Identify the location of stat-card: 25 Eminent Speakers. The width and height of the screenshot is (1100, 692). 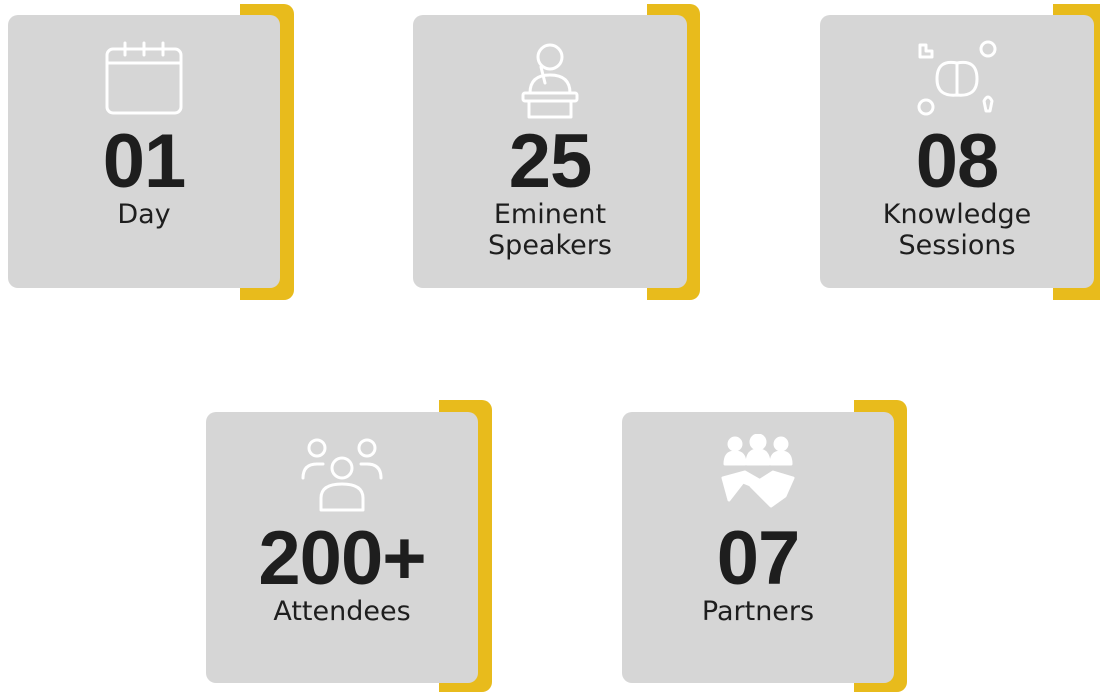
(550, 151).